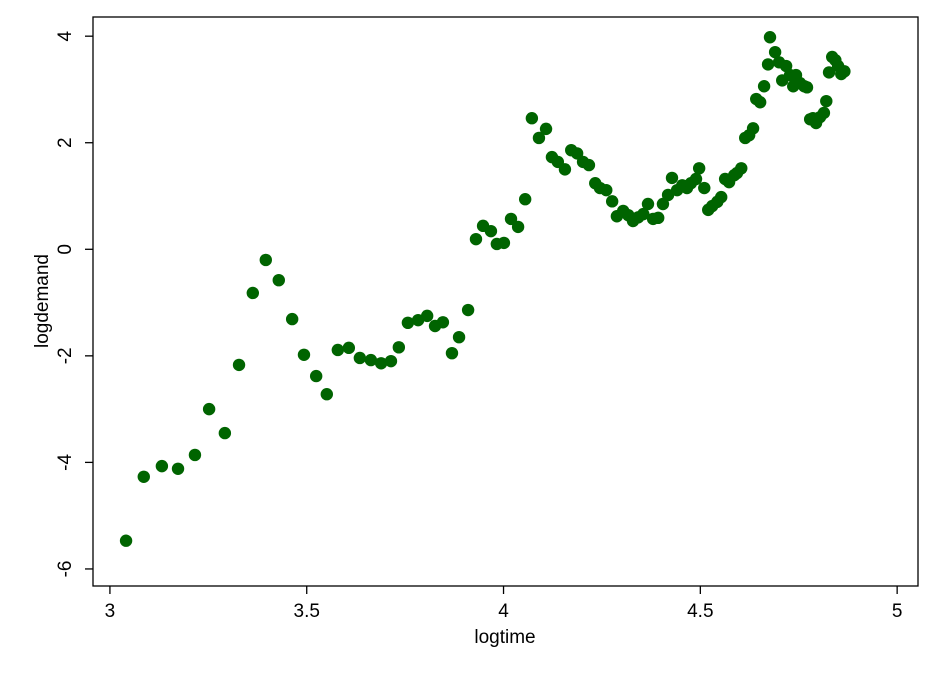 This screenshot has height=677, width=937. What do you see at coordinates (42, 301) in the screenshot?
I see `y-axis-title: logdemand` at bounding box center [42, 301].